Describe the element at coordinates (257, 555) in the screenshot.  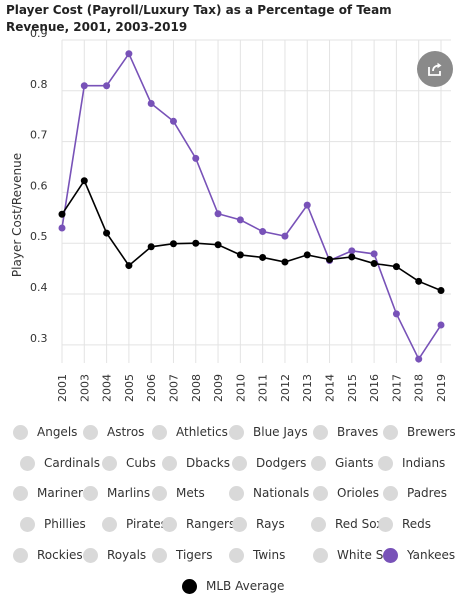
I see `legend-item-twins: Twins` at that location.